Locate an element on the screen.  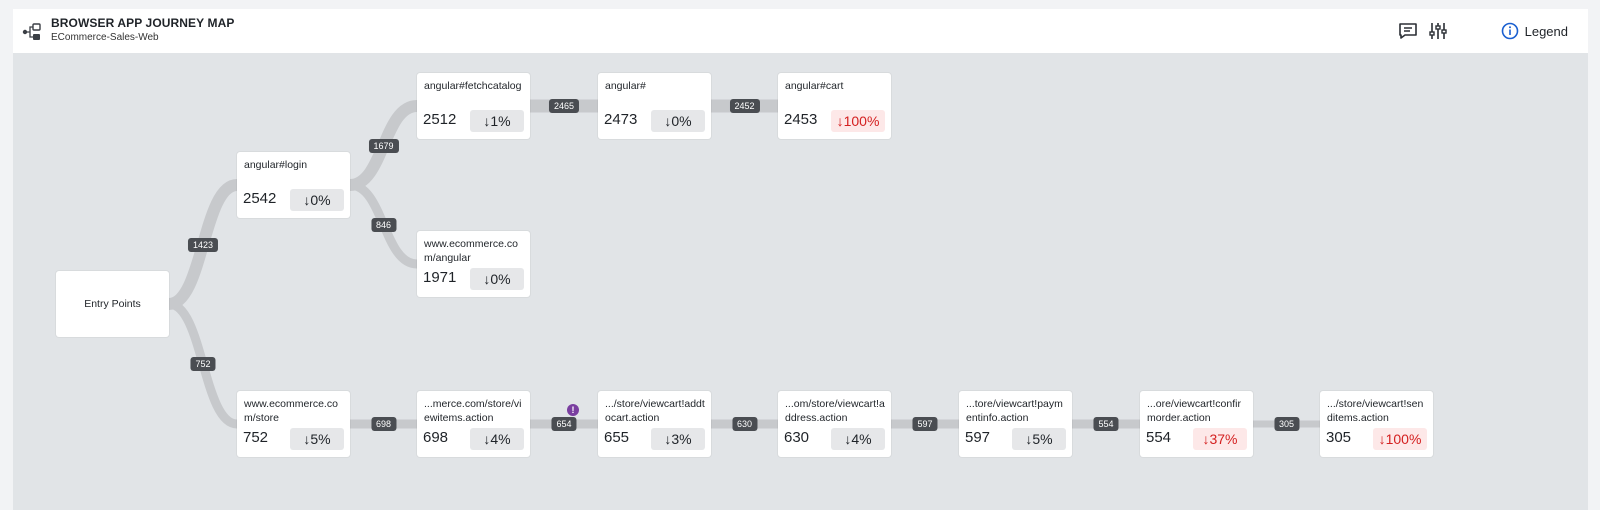
edge-count-label: 1423 is located at coordinates (203, 244).